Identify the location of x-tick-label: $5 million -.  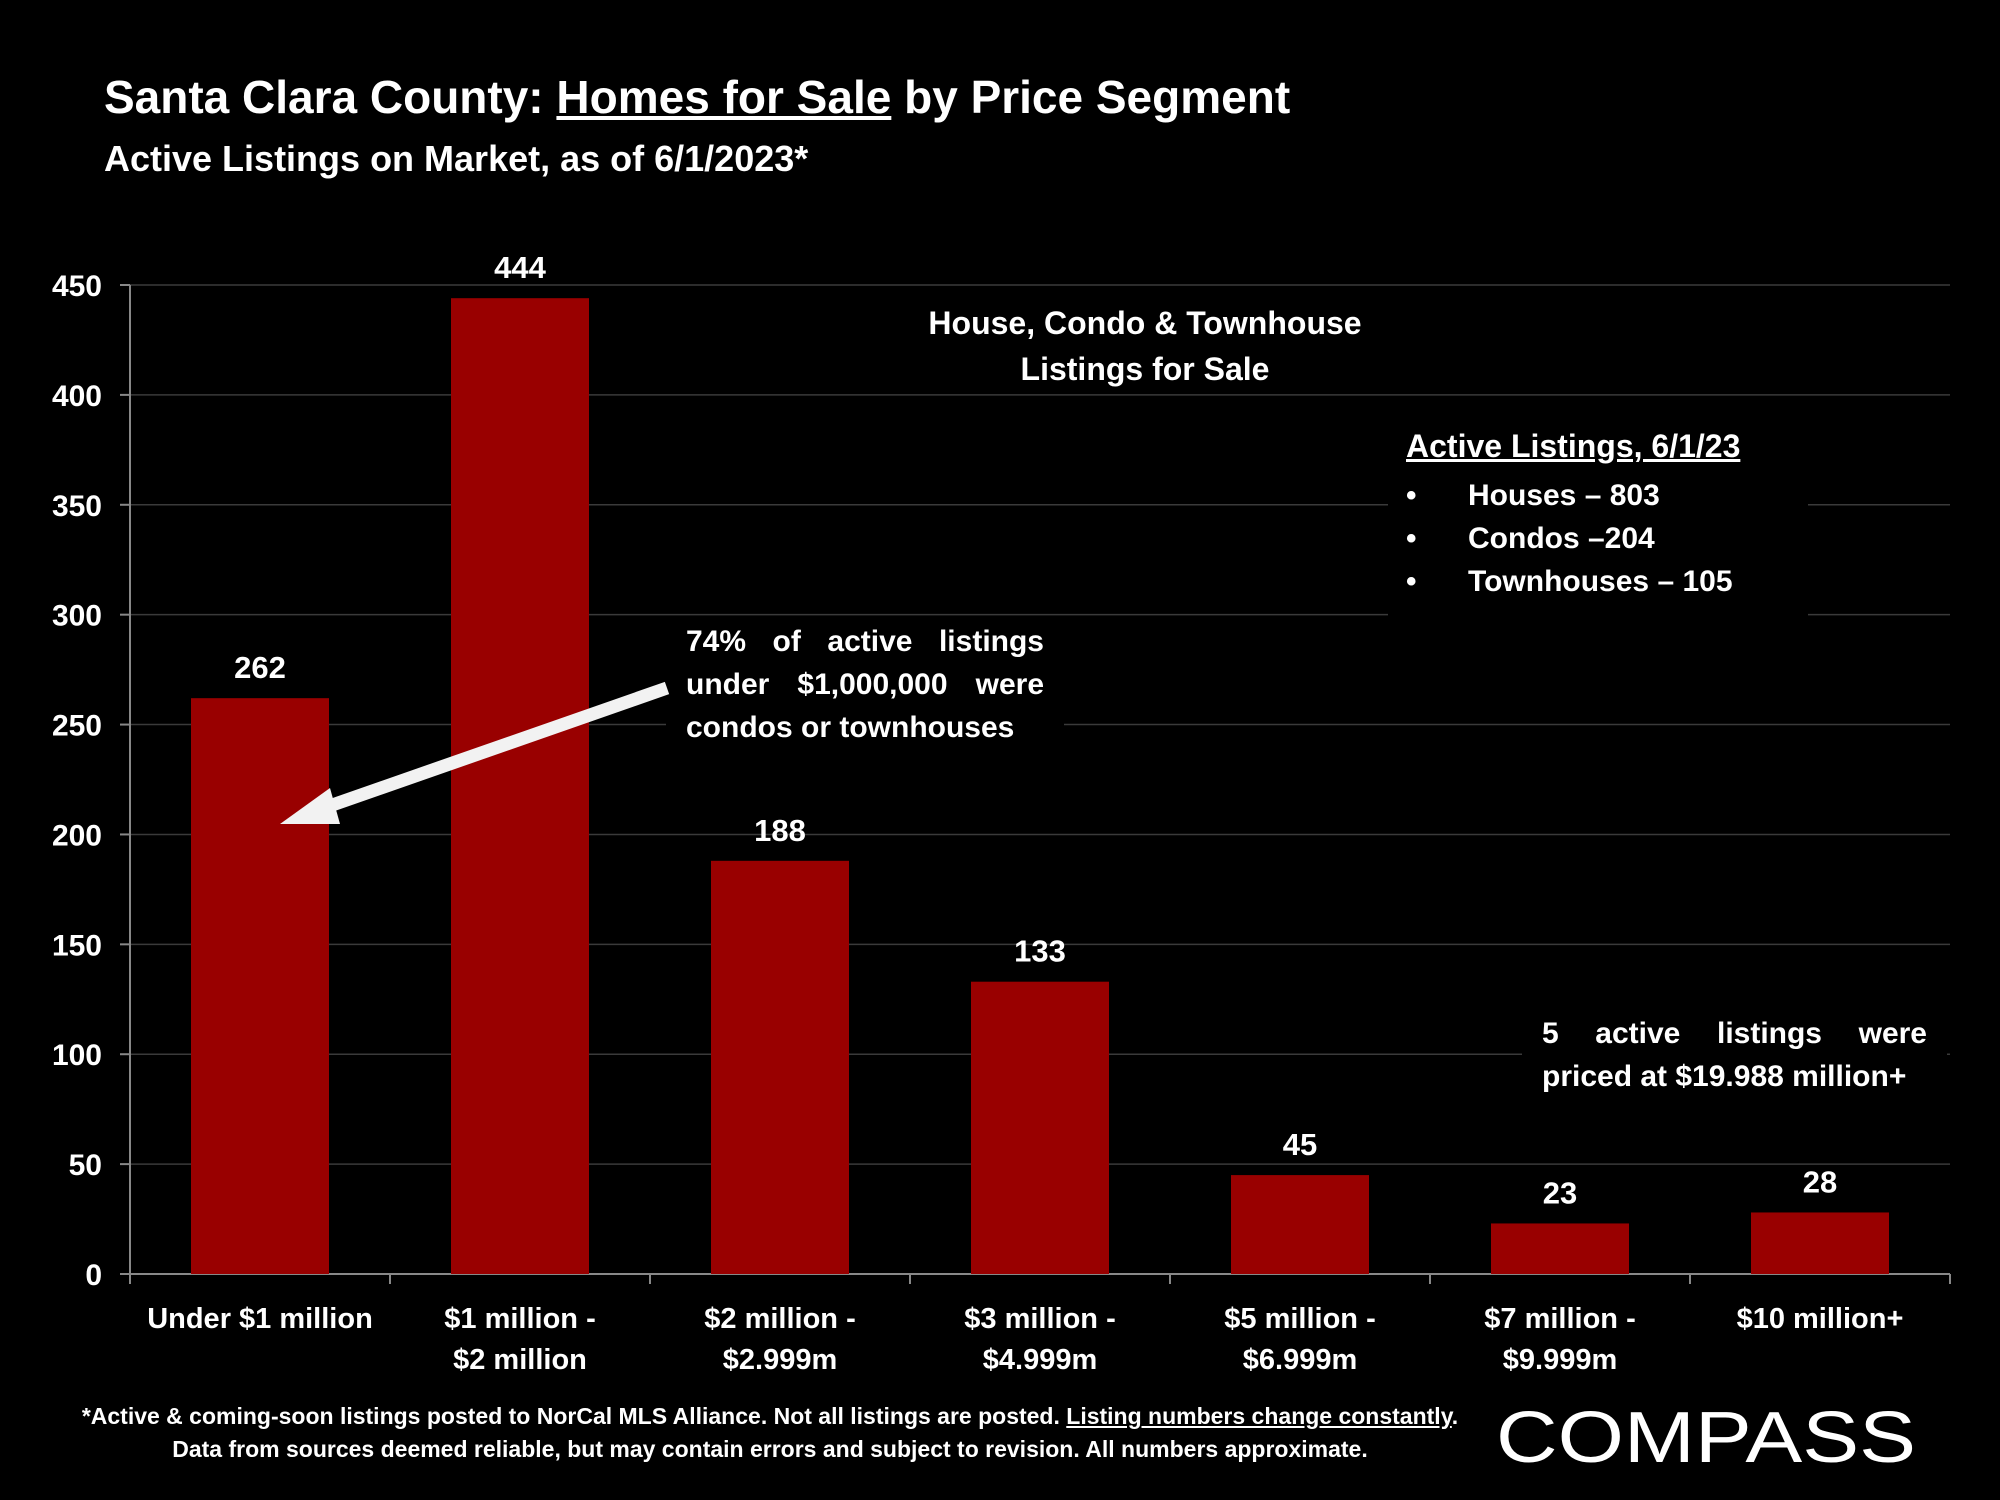
(1299, 1319).